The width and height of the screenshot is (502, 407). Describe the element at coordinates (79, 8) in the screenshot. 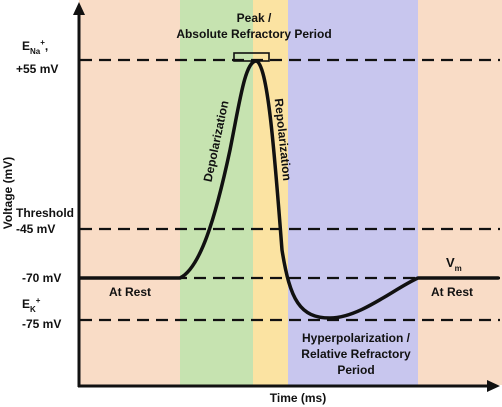

I see `y-axis-arrow` at that location.